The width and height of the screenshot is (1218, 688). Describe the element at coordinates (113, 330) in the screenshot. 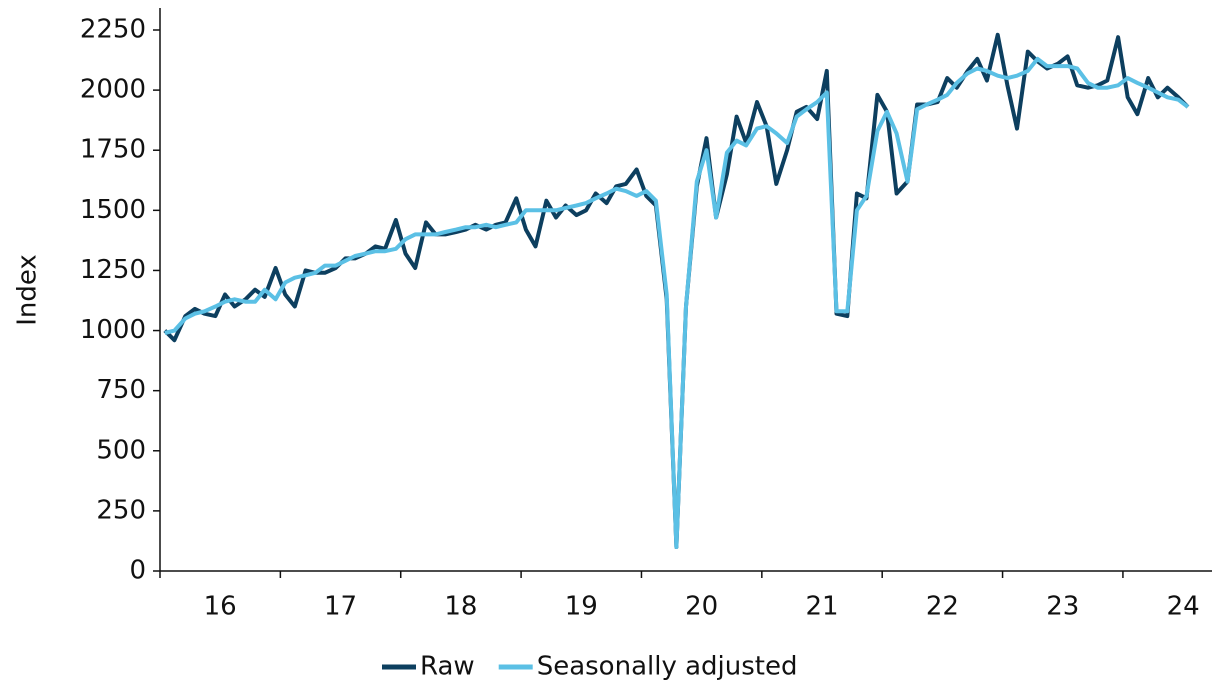

I see `y-tick-label: 1000` at that location.